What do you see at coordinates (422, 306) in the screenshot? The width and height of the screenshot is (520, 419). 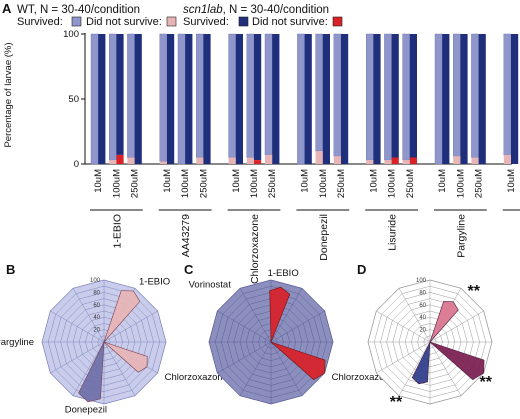 I see `radar-tick-label: 60` at bounding box center [422, 306].